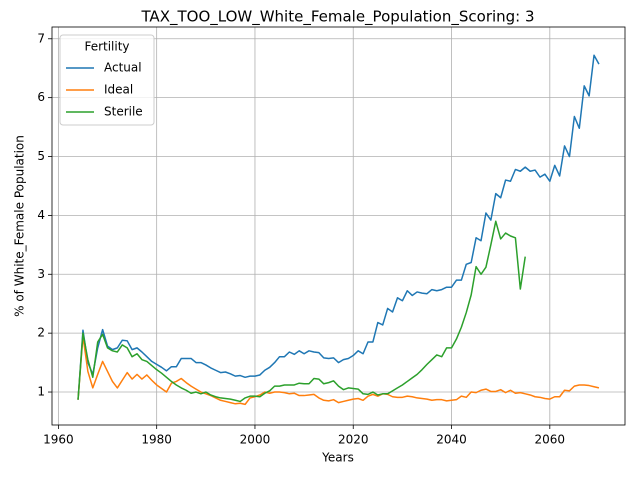  Describe the element at coordinates (123, 68) in the screenshot. I see `legend-label: Actual` at that location.